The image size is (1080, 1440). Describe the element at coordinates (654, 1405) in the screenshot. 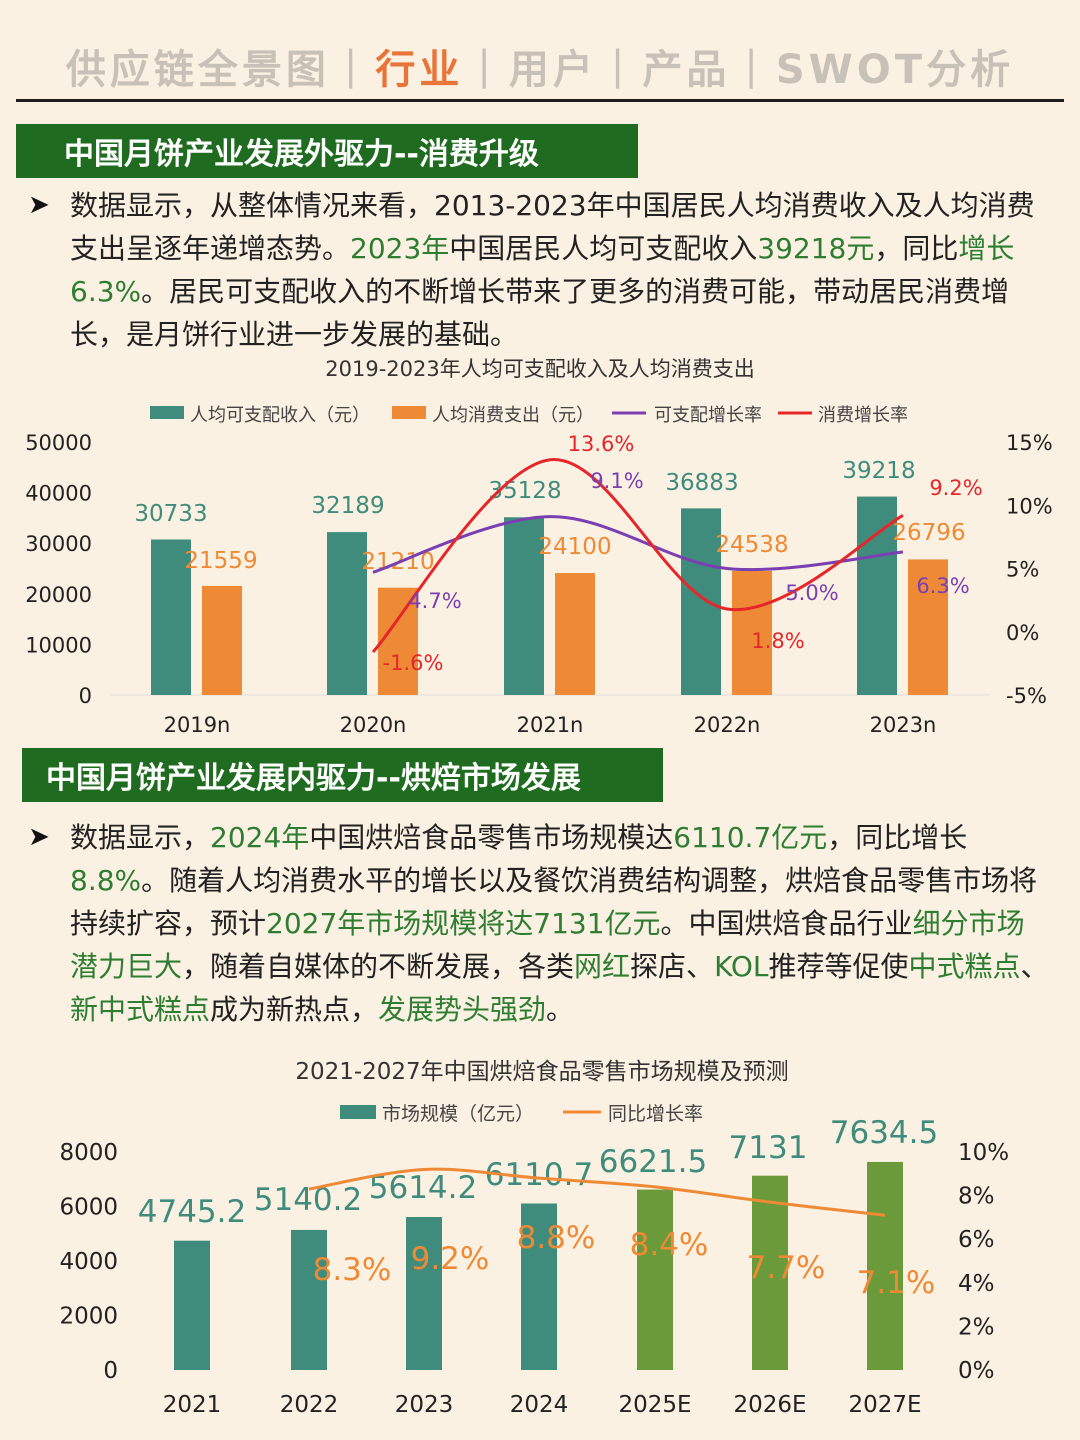

I see `x-tick-label: 2025E` at that location.